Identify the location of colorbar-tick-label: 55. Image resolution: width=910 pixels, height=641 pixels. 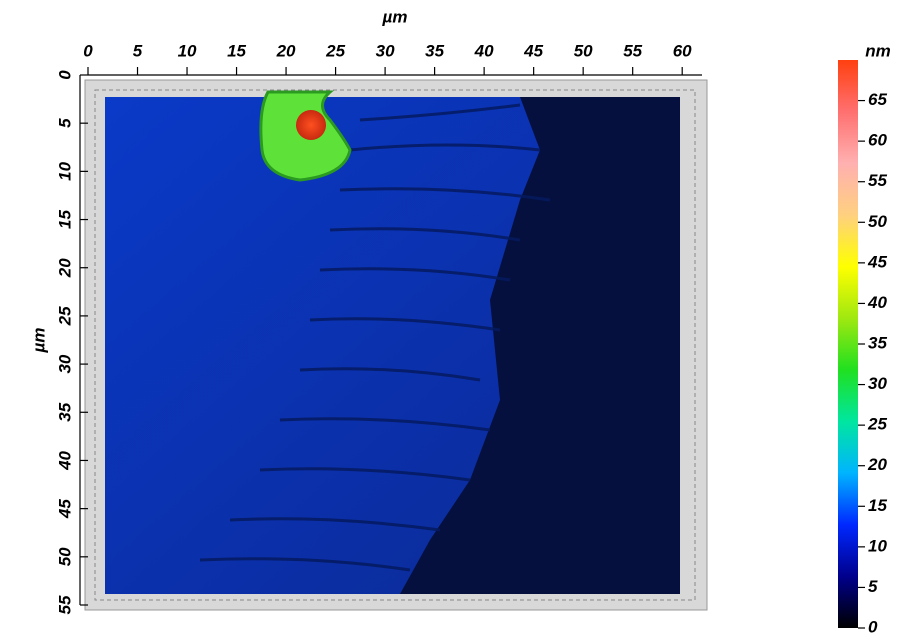
(877, 180).